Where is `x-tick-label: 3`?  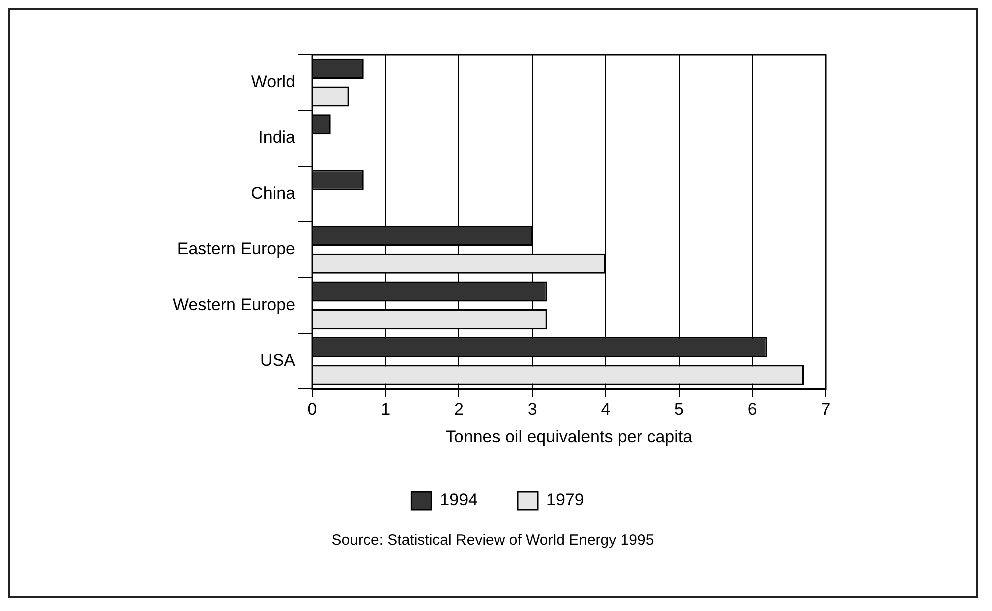 x-tick-label: 3 is located at coordinates (533, 410).